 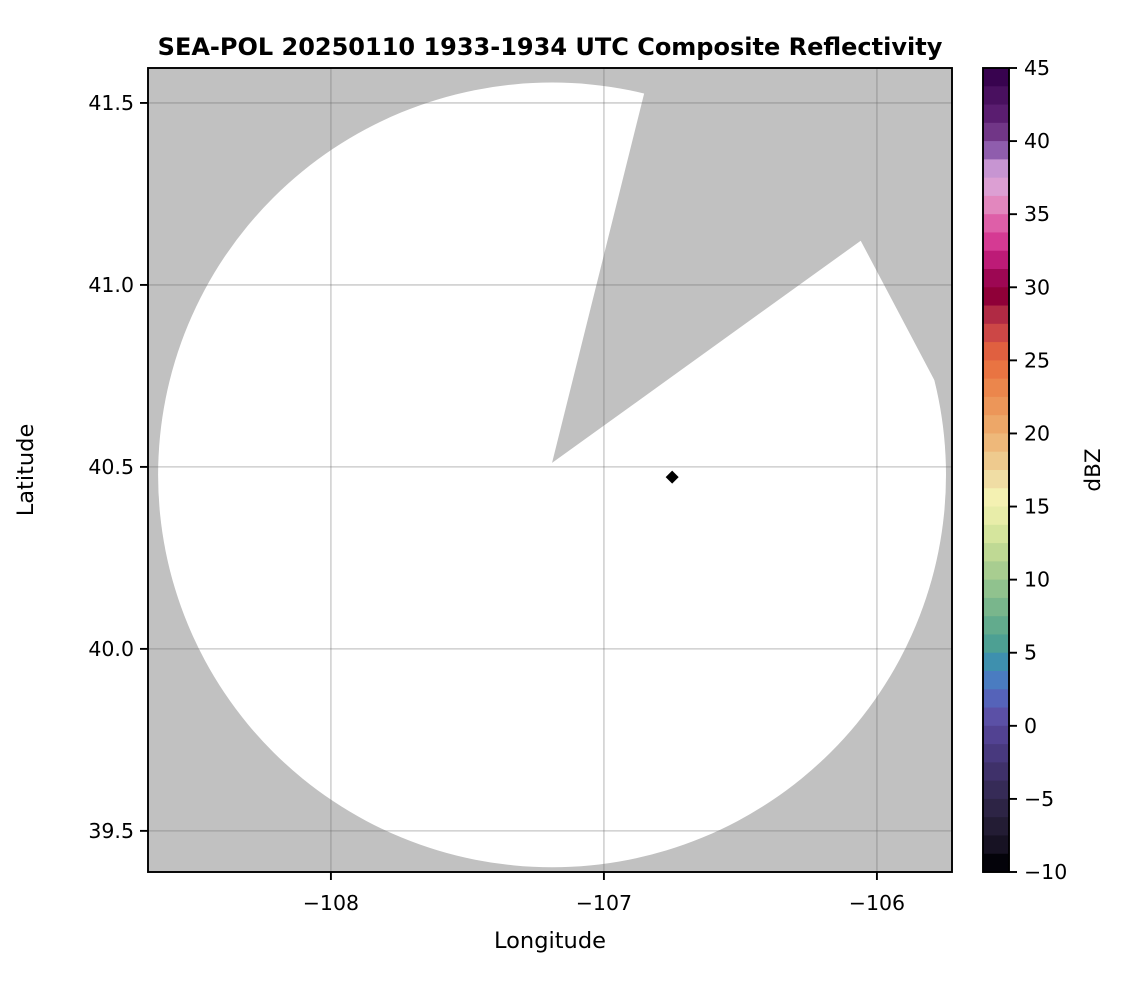 What do you see at coordinates (1045, 872) in the screenshot?
I see `colorbar-tick-label: −10` at bounding box center [1045, 872].